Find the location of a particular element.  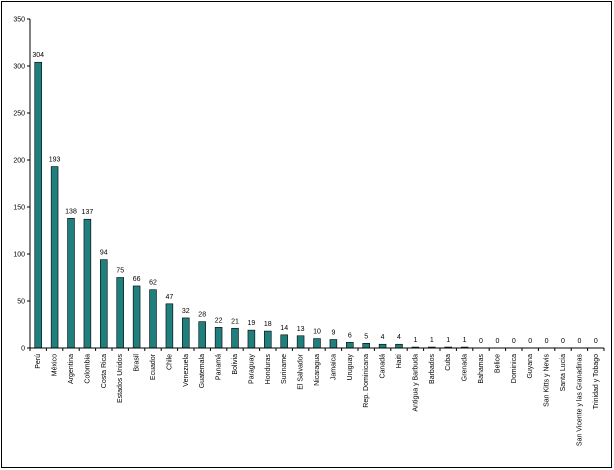

category-label: Venezuela is located at coordinates (186, 370).